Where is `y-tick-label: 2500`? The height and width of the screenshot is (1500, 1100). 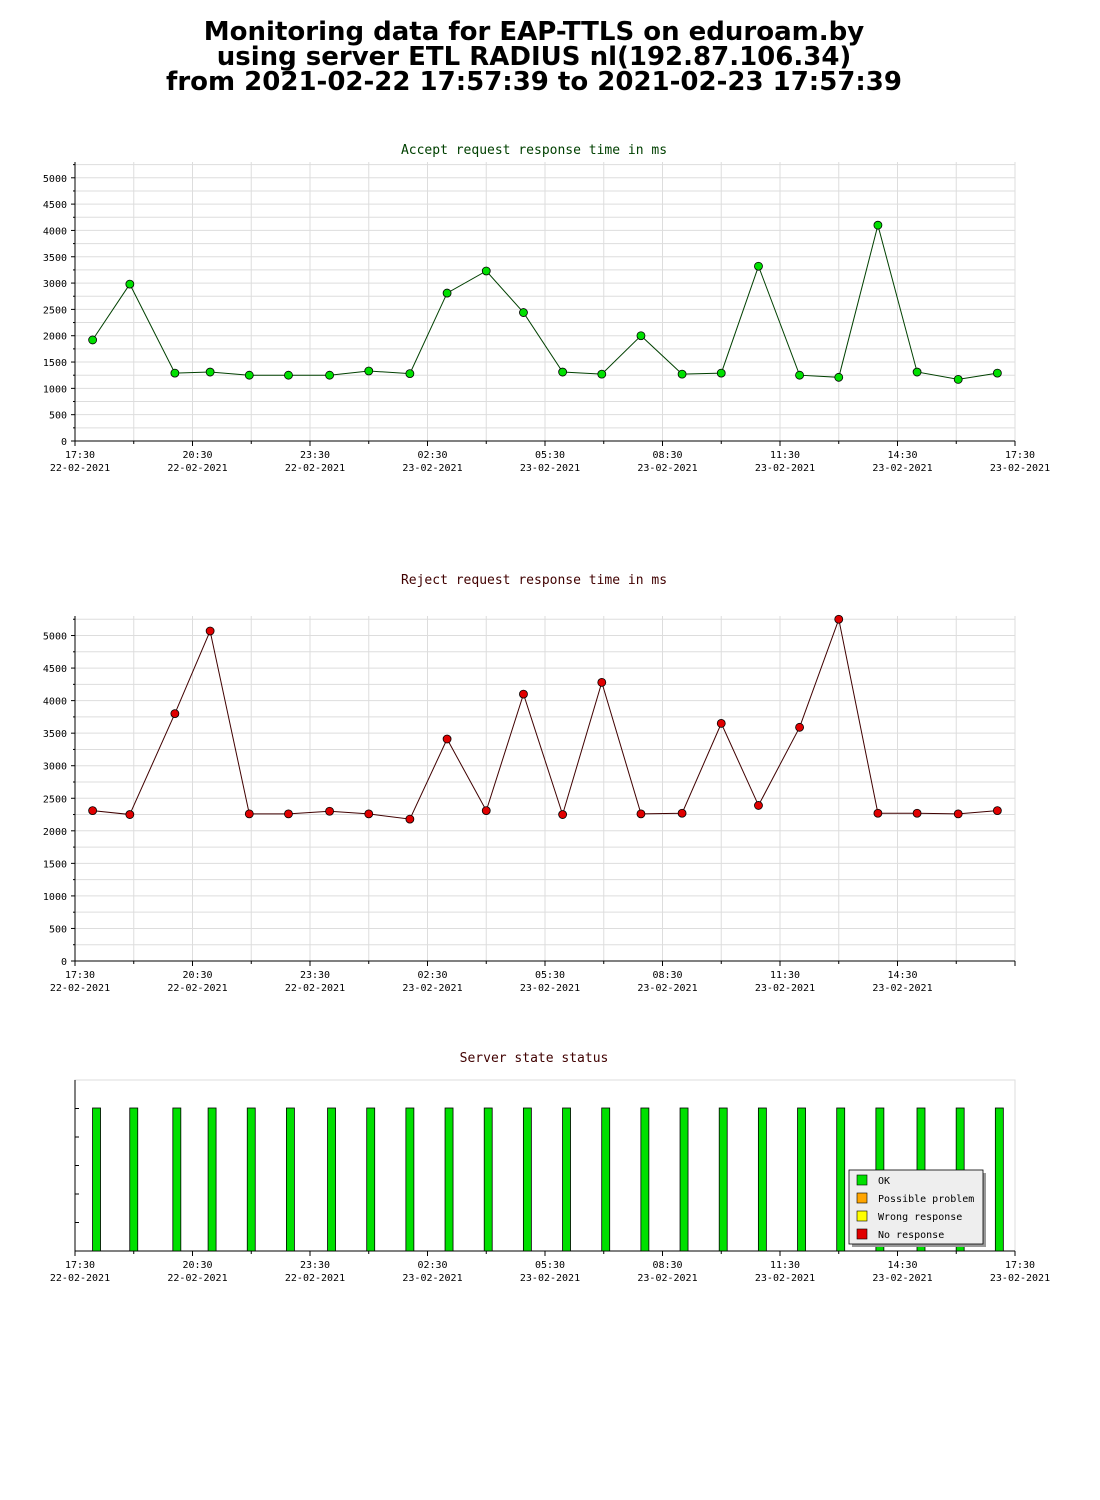
y-tick-label: 2500 is located at coordinates (55, 799).